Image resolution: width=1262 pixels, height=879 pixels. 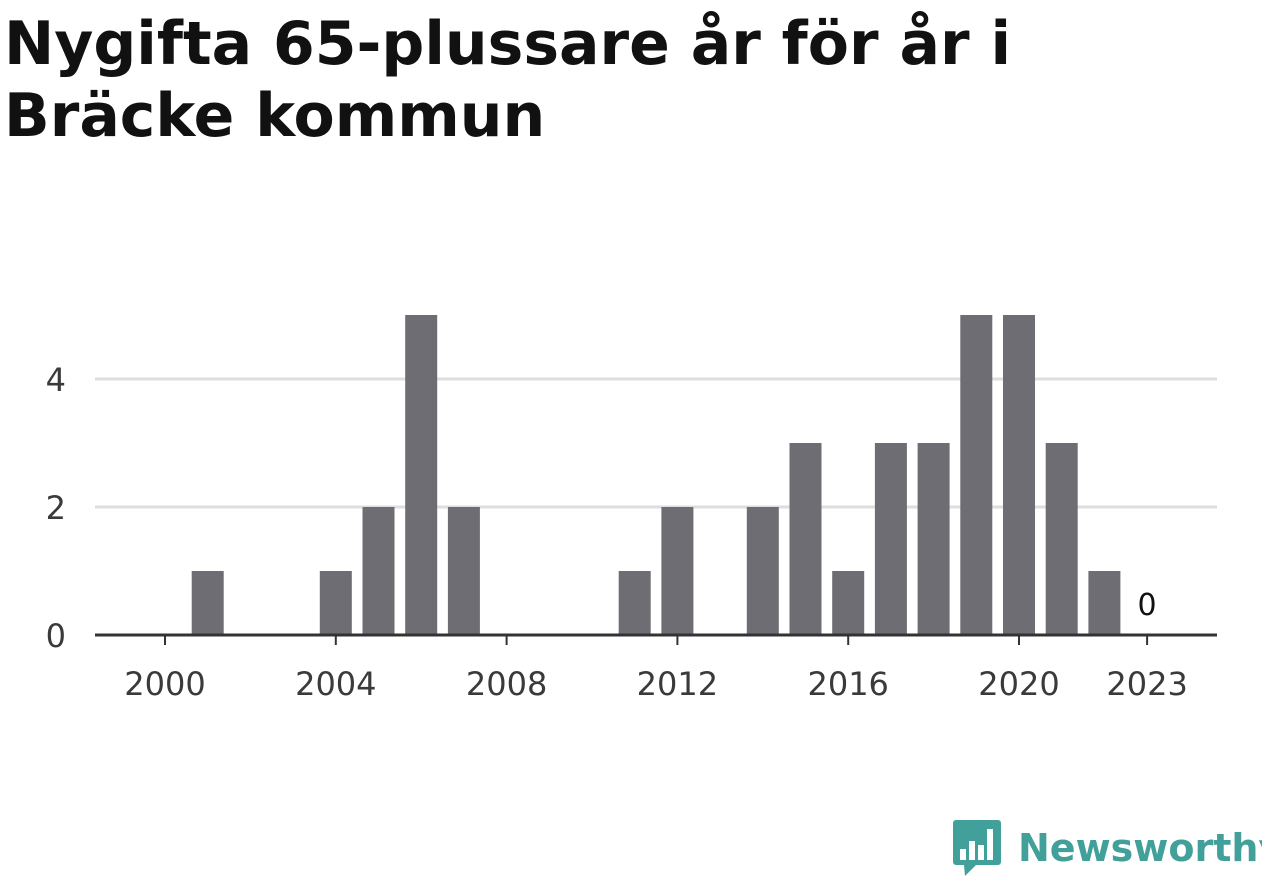 I want to click on x-tick-label: 2020, so click(x=1018, y=684).